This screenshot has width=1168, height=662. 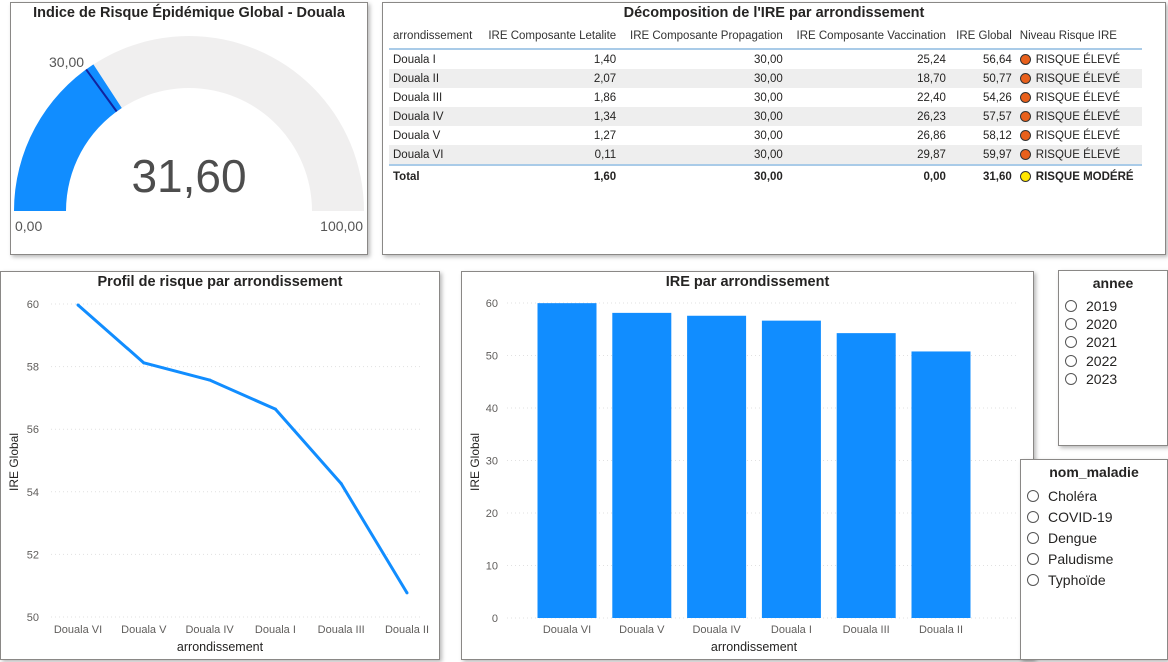 What do you see at coordinates (1073, 537) in the screenshot?
I see `maladie-option-label: Dengue` at bounding box center [1073, 537].